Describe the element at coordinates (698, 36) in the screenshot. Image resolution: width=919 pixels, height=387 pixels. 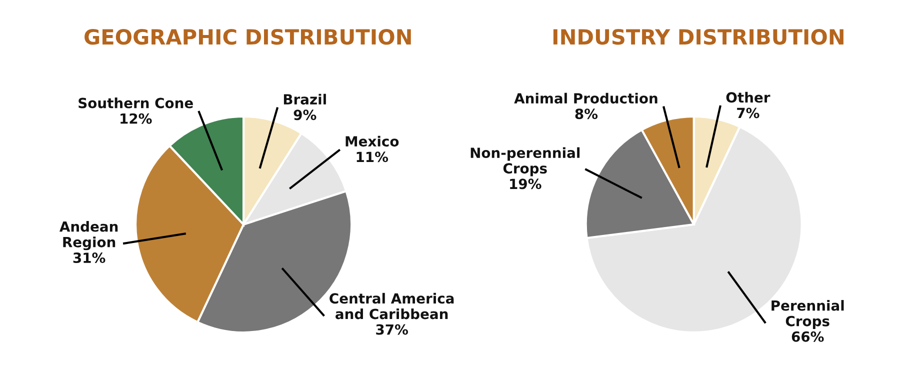
I see `chart-title: INDUSTRY DISTRIBUTION` at that location.